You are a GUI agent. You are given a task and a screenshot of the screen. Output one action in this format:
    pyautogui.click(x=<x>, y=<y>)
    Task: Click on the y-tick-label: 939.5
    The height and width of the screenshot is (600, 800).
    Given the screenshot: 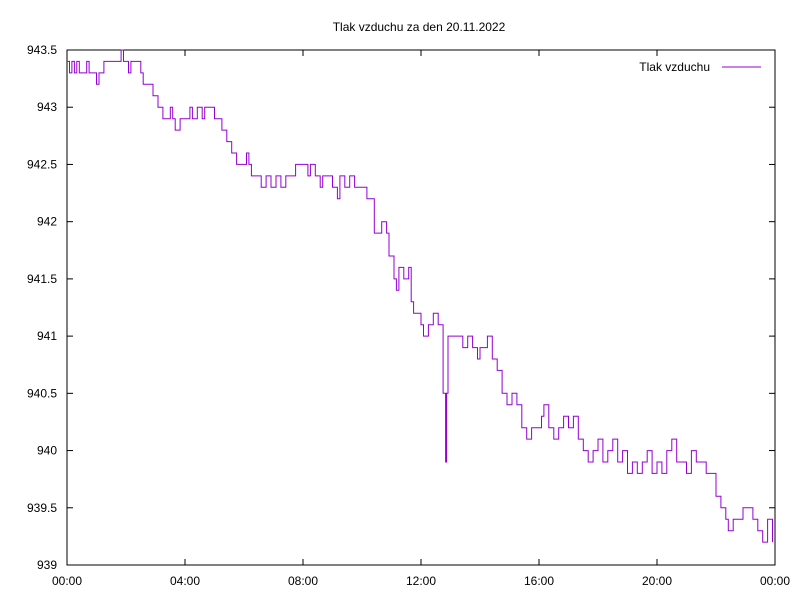 What is the action you would take?
    pyautogui.click(x=42, y=508)
    